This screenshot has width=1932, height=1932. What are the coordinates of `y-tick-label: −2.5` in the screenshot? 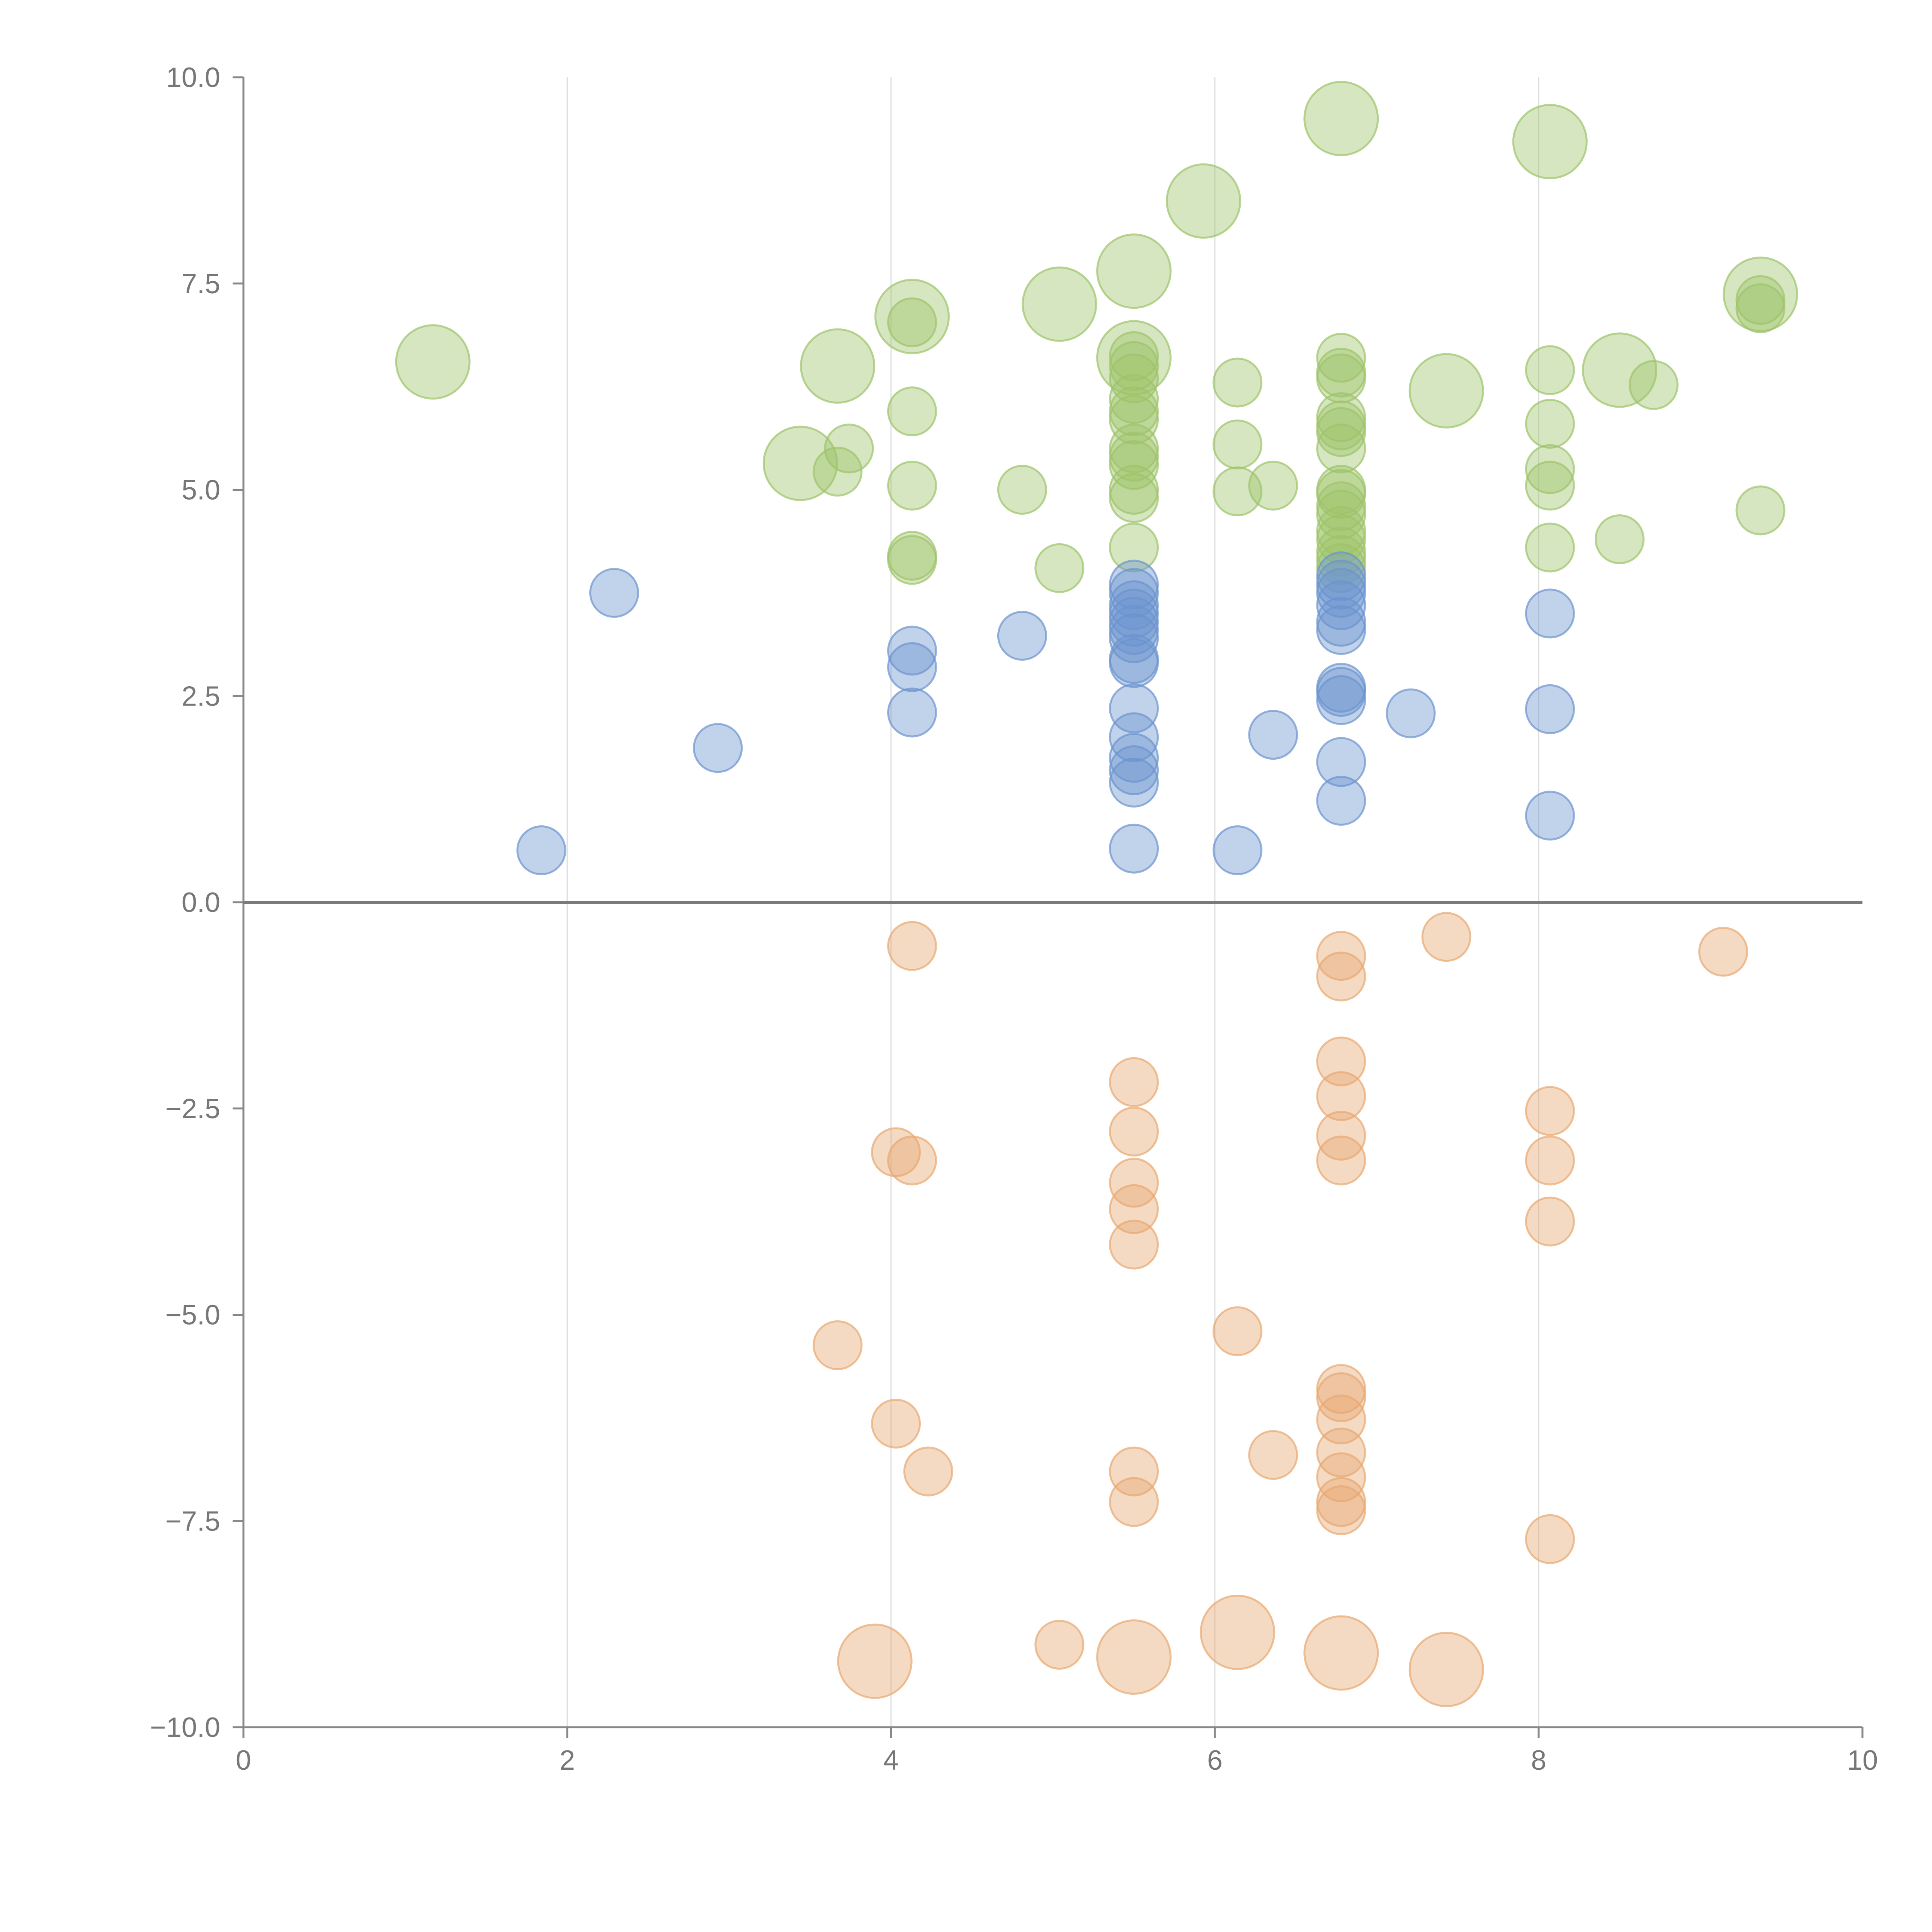 It's located at (192, 1109).